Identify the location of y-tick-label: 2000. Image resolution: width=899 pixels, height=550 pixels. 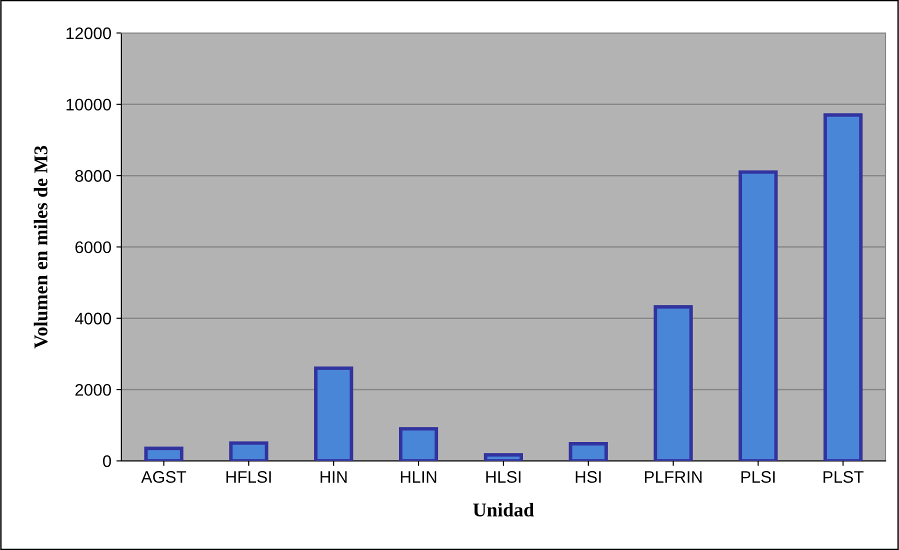
(93, 390).